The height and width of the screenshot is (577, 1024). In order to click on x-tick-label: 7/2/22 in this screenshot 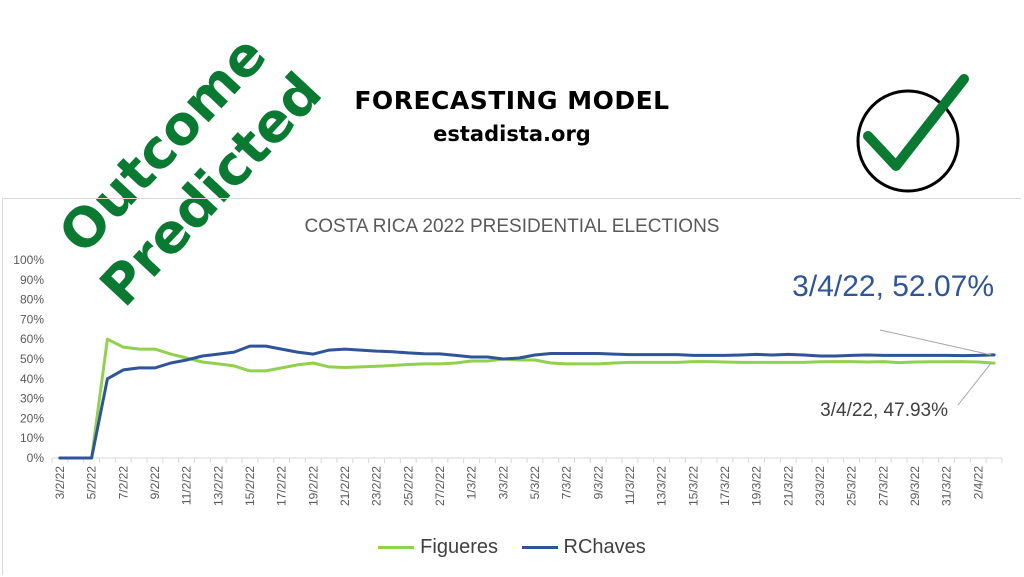, I will do `click(123, 483)`.